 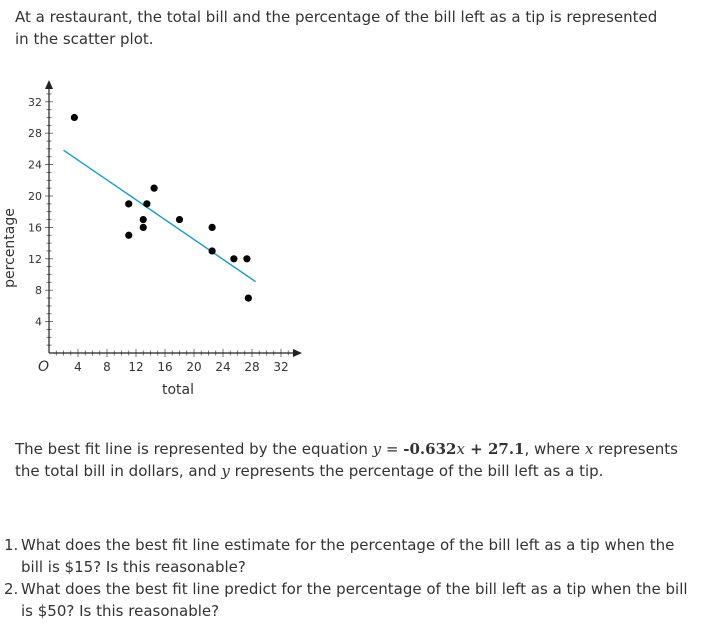 What do you see at coordinates (35, 259) in the screenshot?
I see `y-tick-label: 12` at bounding box center [35, 259].